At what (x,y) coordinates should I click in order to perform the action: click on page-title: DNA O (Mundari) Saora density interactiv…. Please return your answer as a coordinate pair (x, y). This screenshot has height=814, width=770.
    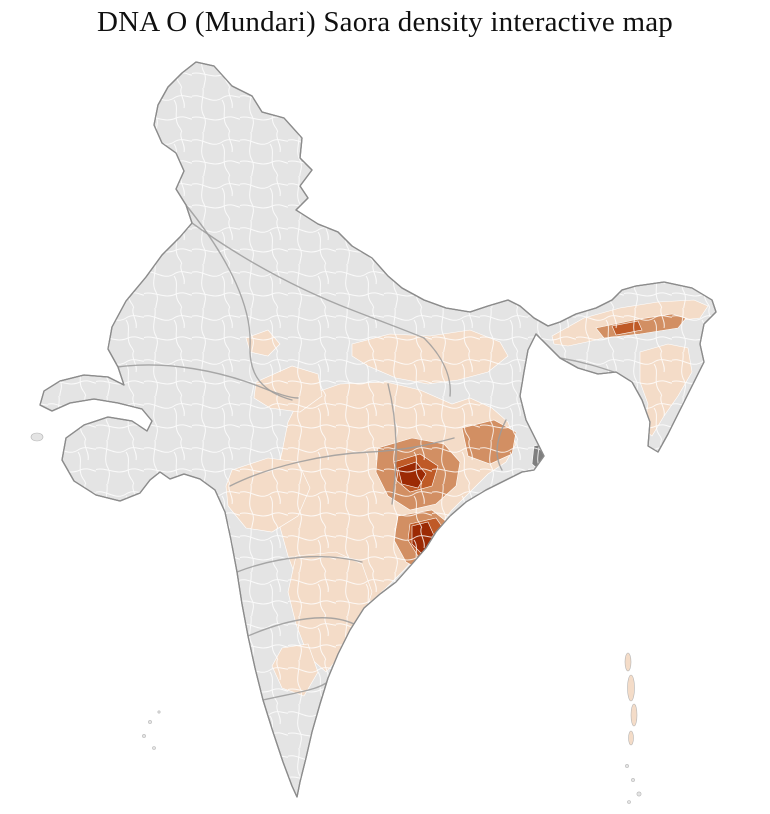
    Looking at the image, I should click on (385, 22).